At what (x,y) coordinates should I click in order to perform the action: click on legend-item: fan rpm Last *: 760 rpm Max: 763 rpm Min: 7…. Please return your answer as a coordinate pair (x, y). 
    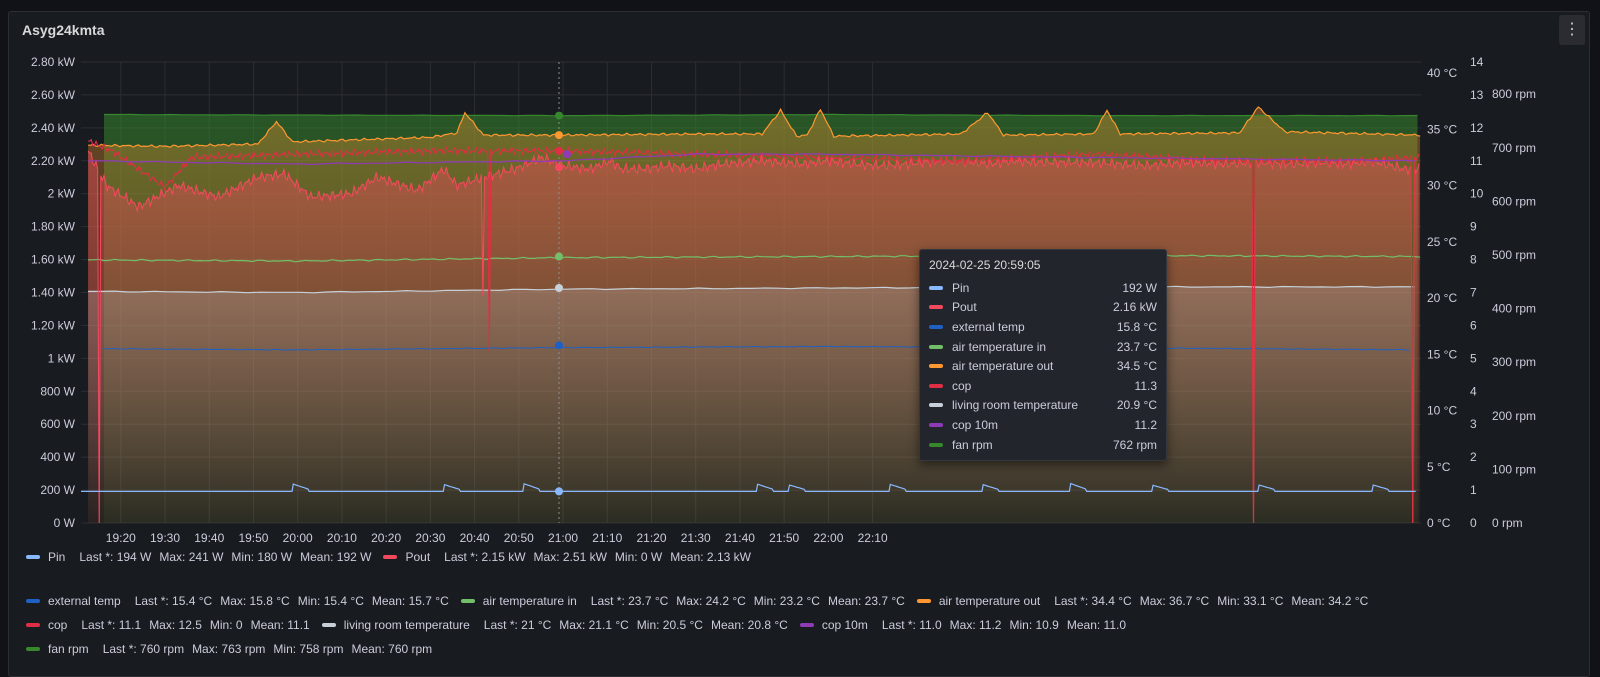
    Looking at the image, I should click on (229, 649).